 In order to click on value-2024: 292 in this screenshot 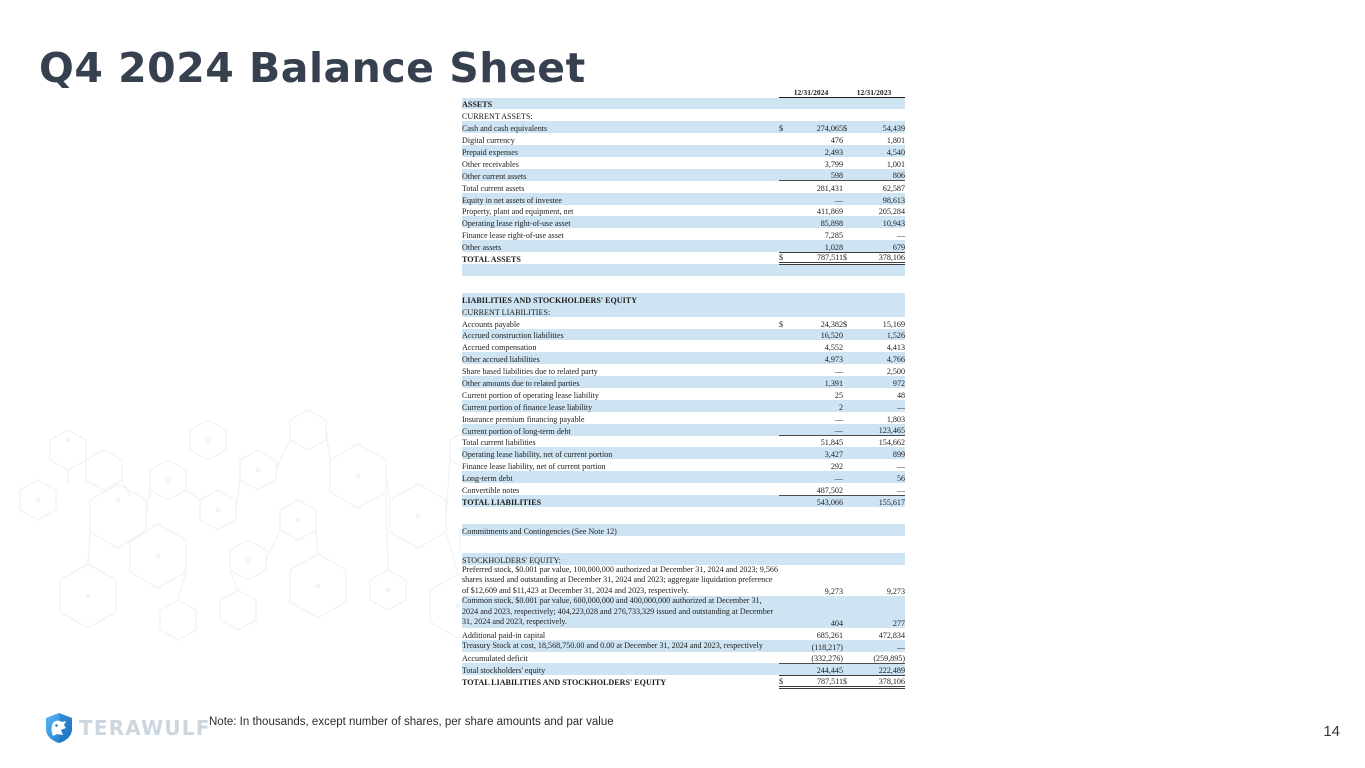, I will do `click(817, 465)`.